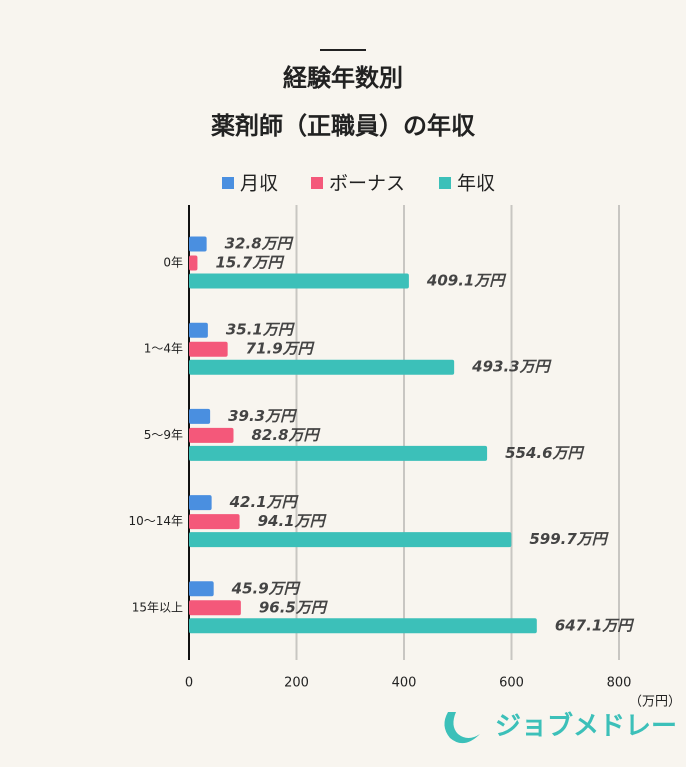 This screenshot has width=686, height=767. What do you see at coordinates (294, 607) in the screenshot?
I see `value-label: 96.5万円` at bounding box center [294, 607].